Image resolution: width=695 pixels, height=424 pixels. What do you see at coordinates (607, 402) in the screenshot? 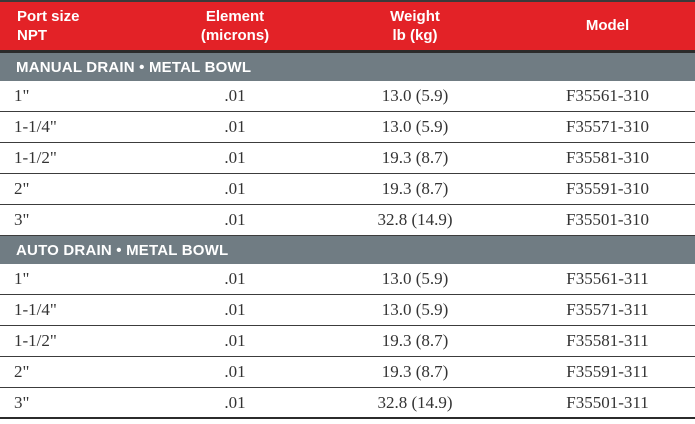
I see `cell-model: F35501-311` at bounding box center [607, 402].